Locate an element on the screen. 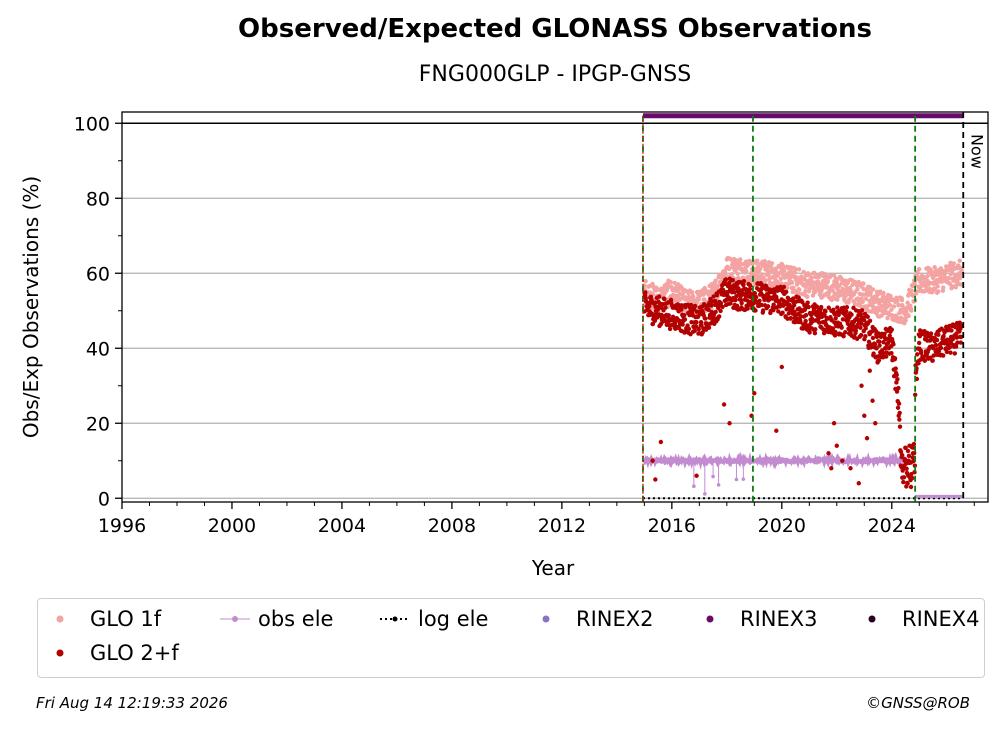 The width and height of the screenshot is (1008, 734). legend-label: log ele is located at coordinates (453, 619).